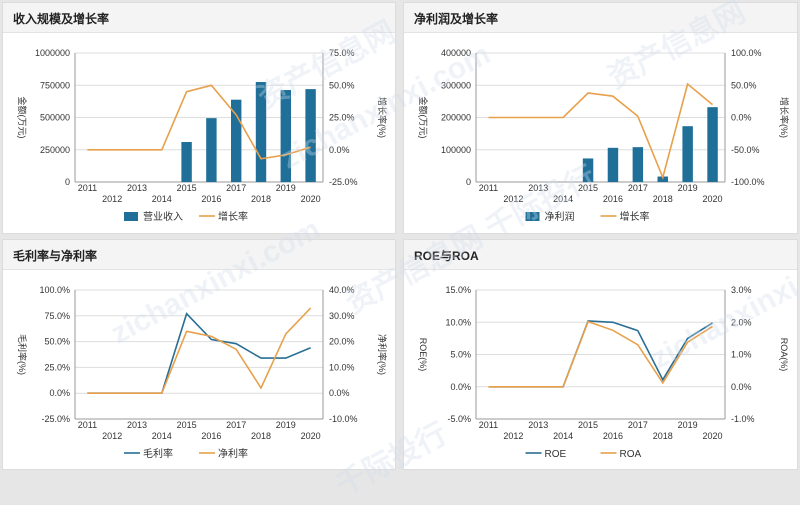 Image resolution: width=800 pixels, height=505 pixels. I want to click on y-left-tick-label: 500000, so click(55, 118).